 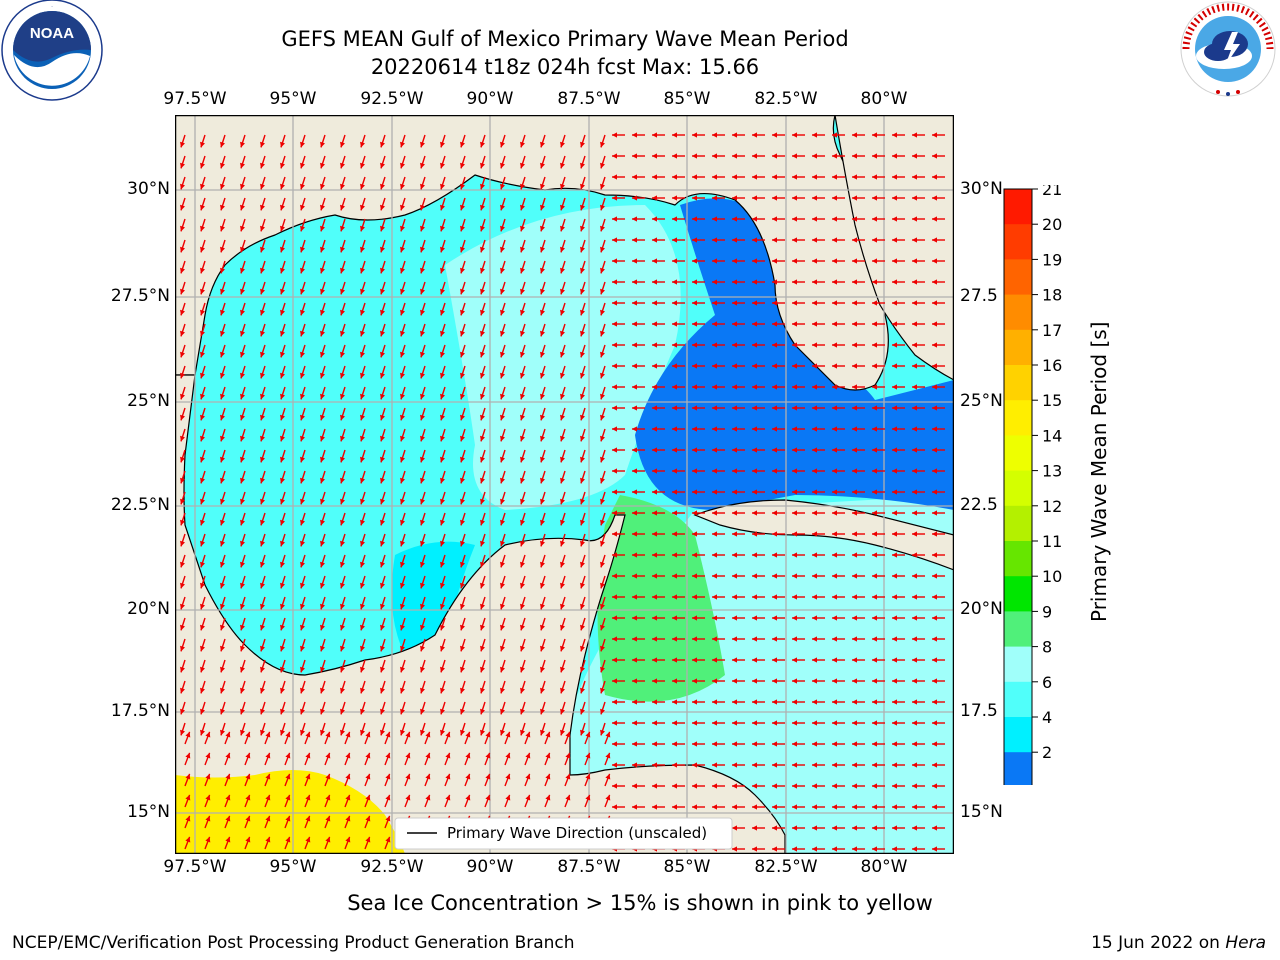 I want to click on lat-tick-right-3: 22.5, so click(x=979, y=505).